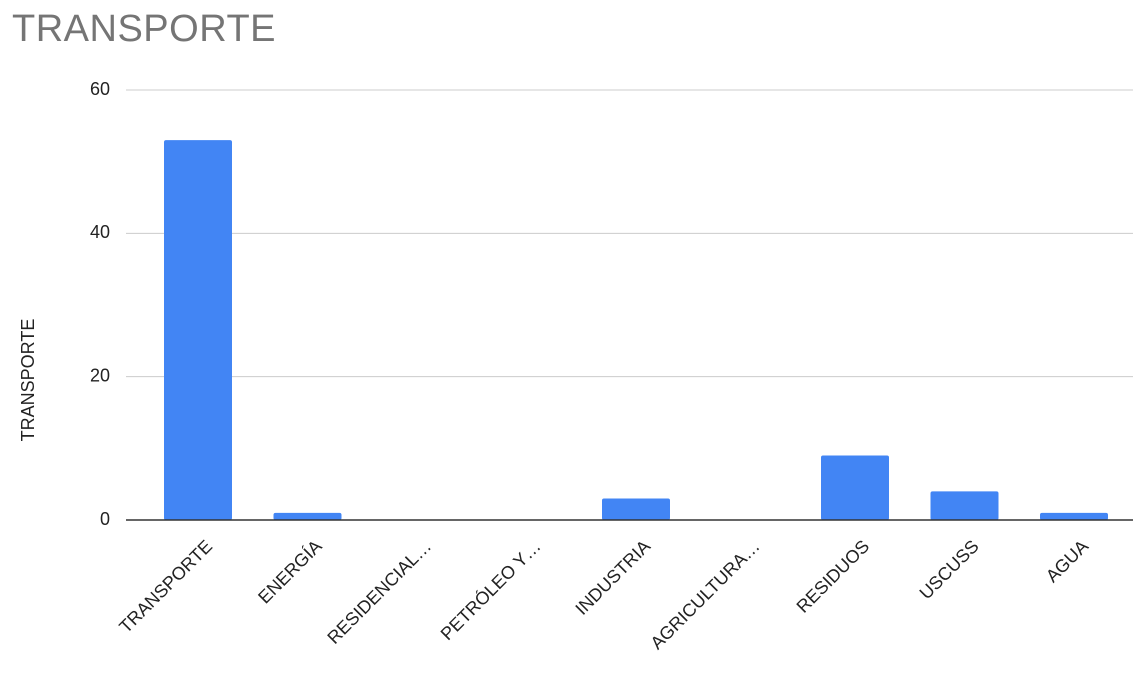  Describe the element at coordinates (289, 571) in the screenshot. I see `x-category-label: ENERGÍA` at that location.